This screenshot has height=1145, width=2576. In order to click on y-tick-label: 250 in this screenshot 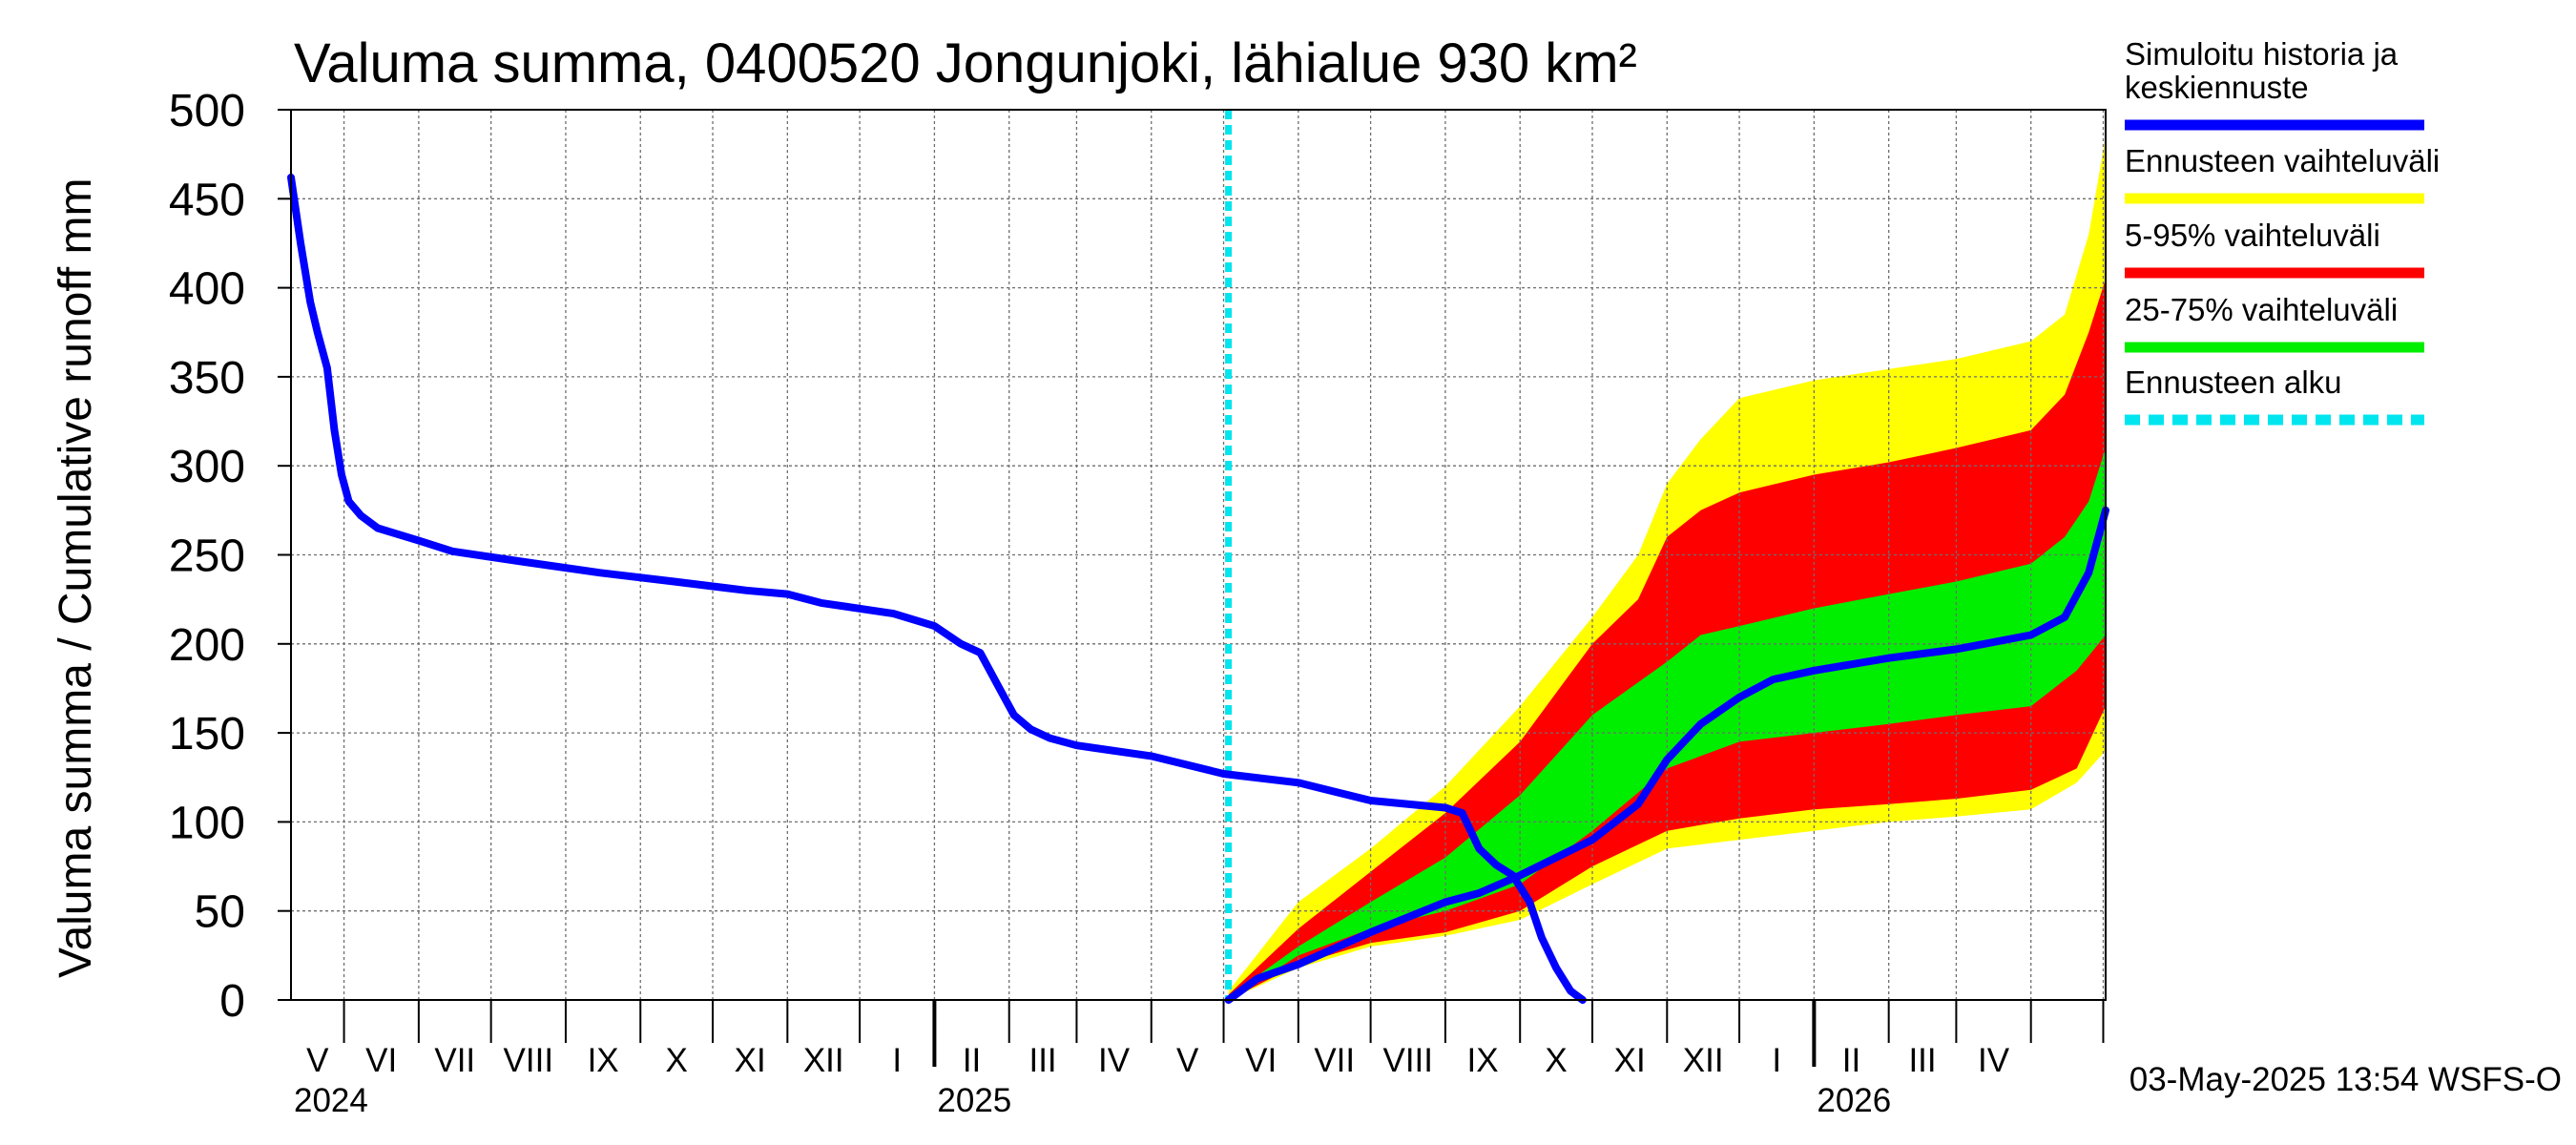, I will do `click(207, 557)`.